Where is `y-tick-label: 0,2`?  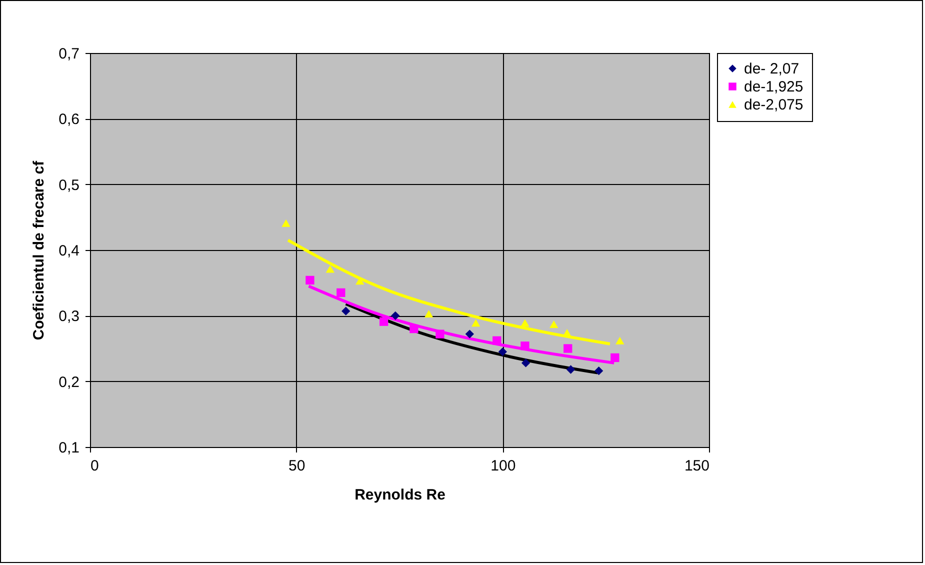 y-tick-label: 0,2 is located at coordinates (69, 382).